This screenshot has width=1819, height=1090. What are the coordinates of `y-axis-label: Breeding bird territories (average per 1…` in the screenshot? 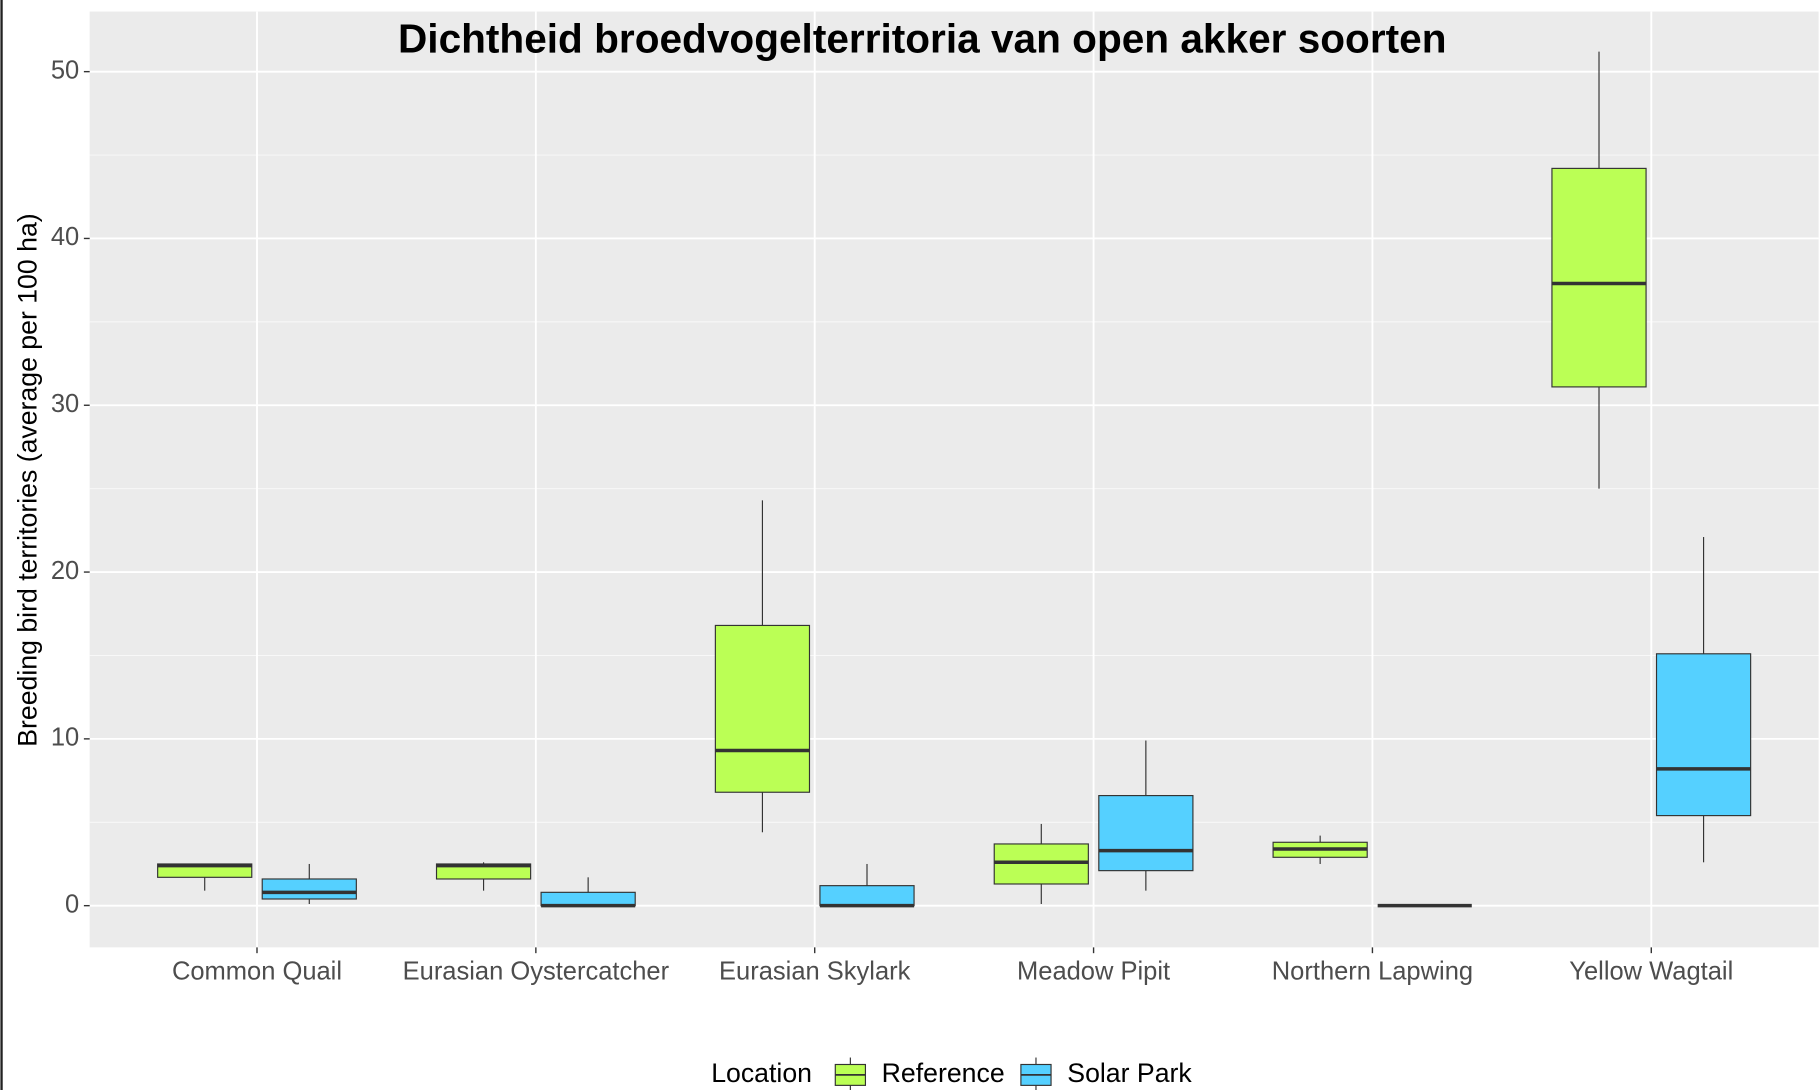 It's located at (27, 479).